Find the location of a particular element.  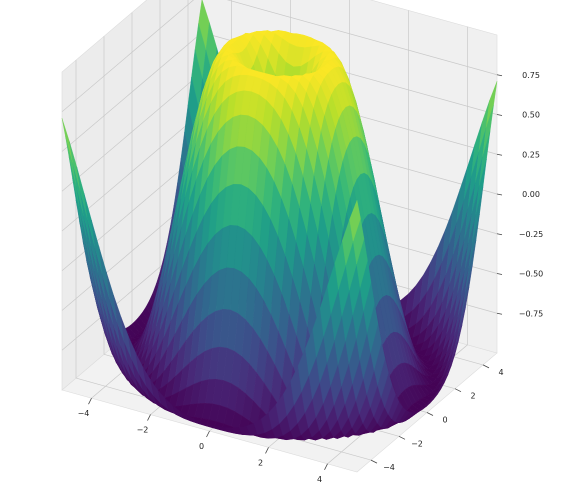

y-tick-label: −2 is located at coordinates (417, 443).